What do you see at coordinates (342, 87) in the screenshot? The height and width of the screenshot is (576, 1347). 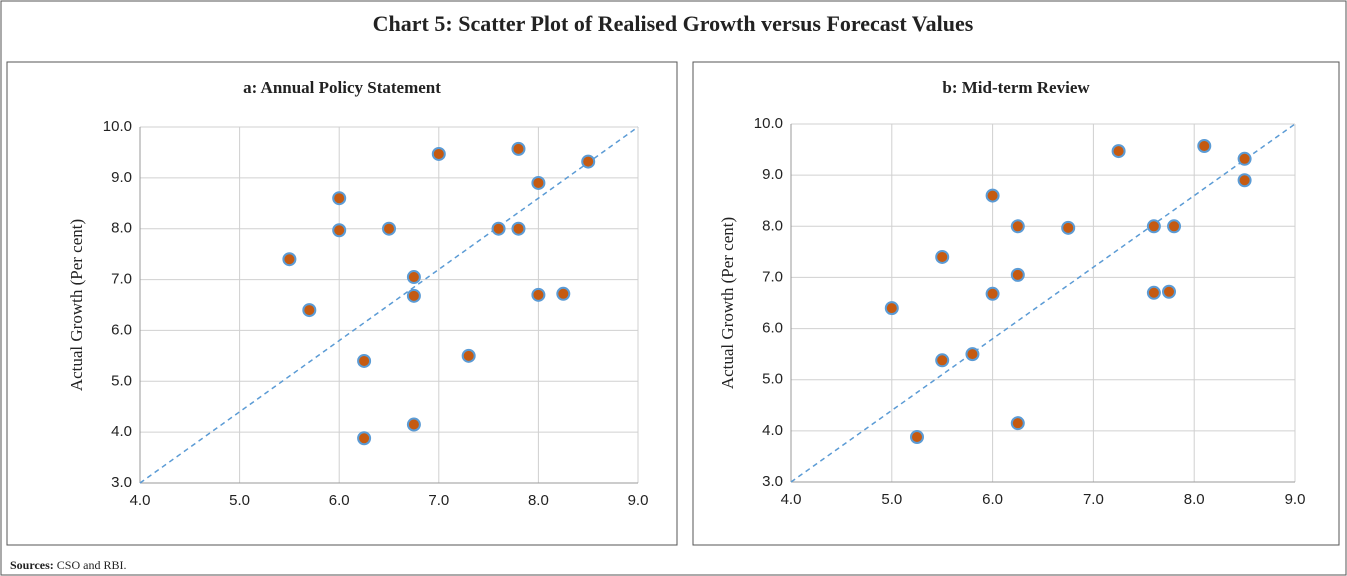 I see `panel-title: a: Annual Policy Statement` at bounding box center [342, 87].